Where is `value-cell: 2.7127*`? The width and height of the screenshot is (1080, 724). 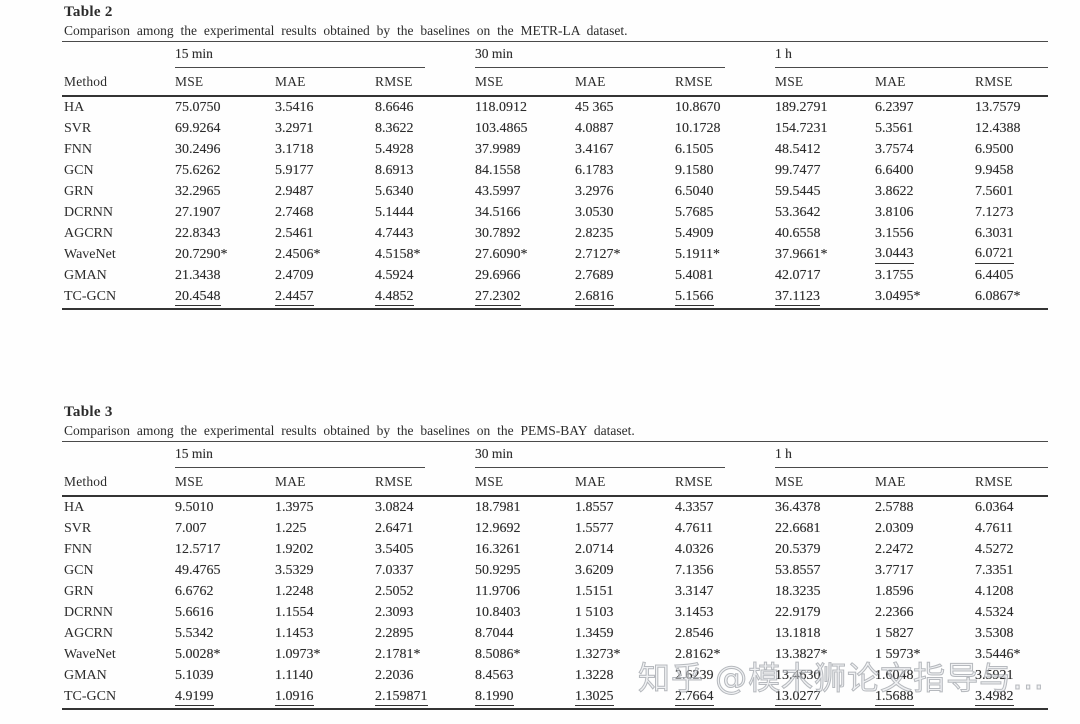
value-cell: 2.7127* is located at coordinates (625, 255).